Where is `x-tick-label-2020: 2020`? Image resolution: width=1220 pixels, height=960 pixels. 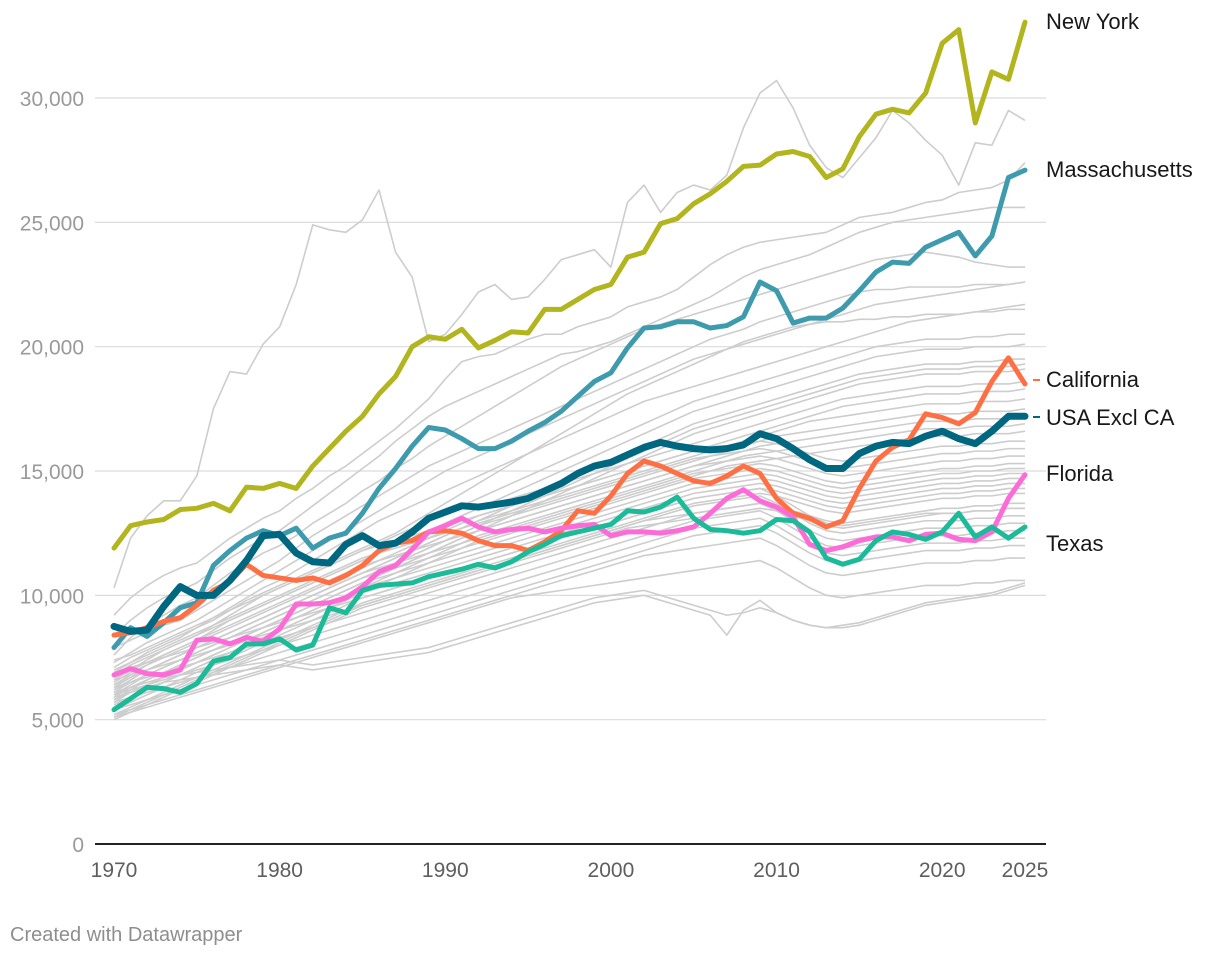
x-tick-label-2020: 2020 is located at coordinates (942, 870).